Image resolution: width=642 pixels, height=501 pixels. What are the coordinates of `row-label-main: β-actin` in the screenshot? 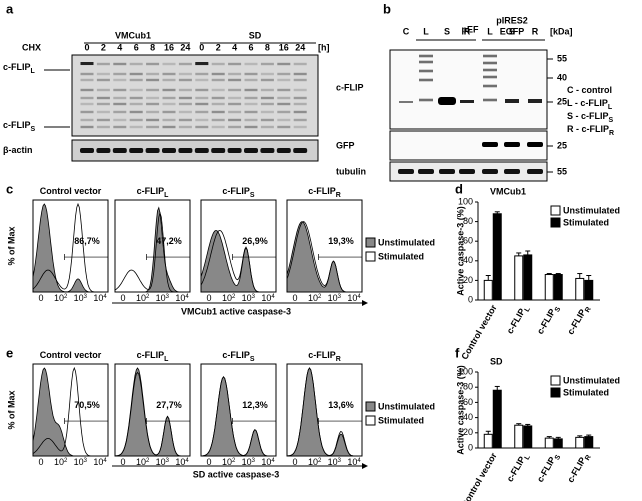 It's located at (18, 150).